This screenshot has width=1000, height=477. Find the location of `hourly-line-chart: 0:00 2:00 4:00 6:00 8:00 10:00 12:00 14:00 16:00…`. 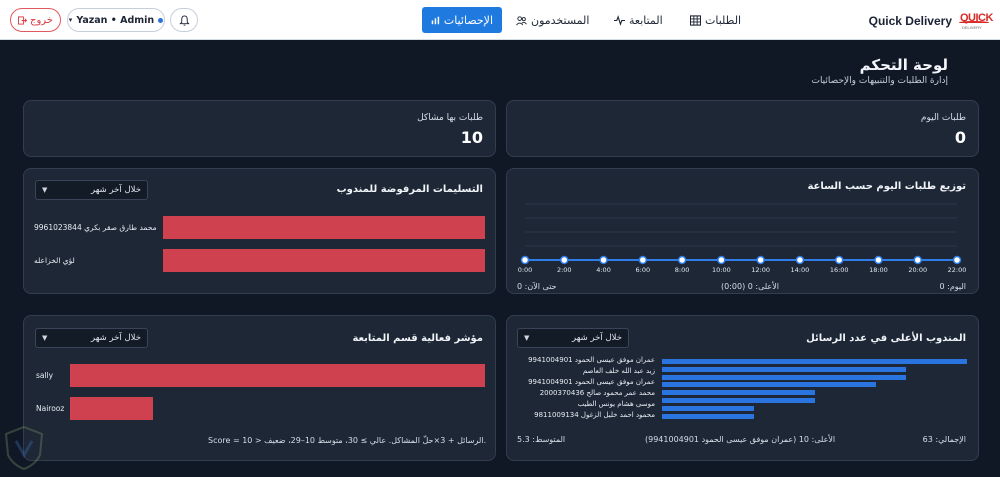

hourly-line-chart: 0:00 2:00 4:00 6:00 8:00 10:00 12:00 14:00 16:00… is located at coordinates (742, 238).